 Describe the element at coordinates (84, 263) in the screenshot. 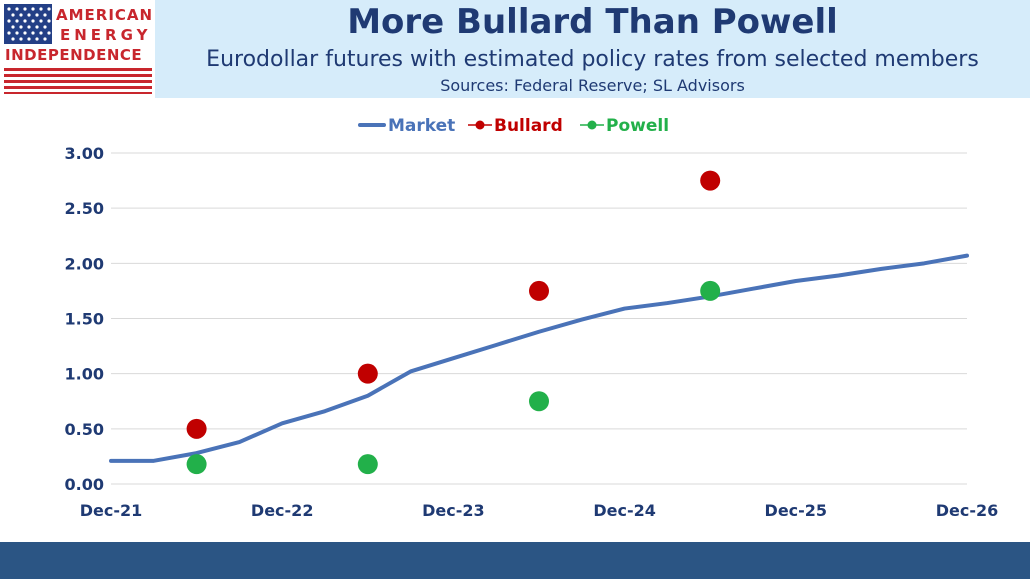

I see `y-tick-label: 2.00` at that location.